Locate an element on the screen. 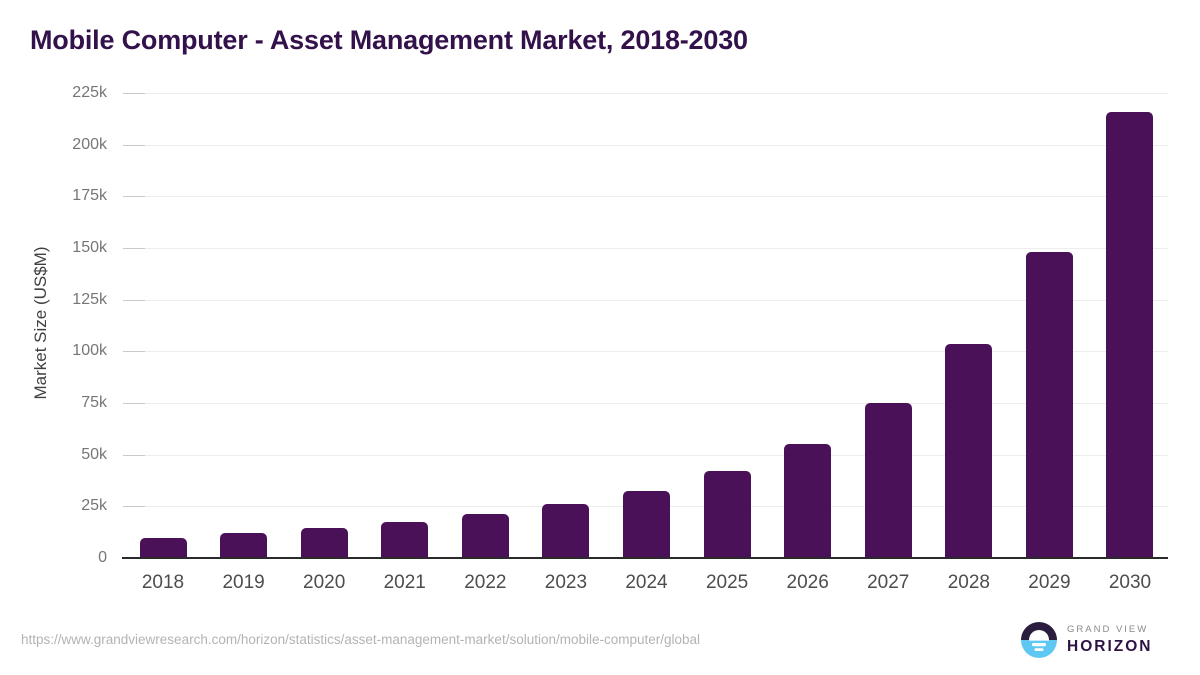 This screenshot has width=1200, height=675. bar-2029 is located at coordinates (1049, 404).